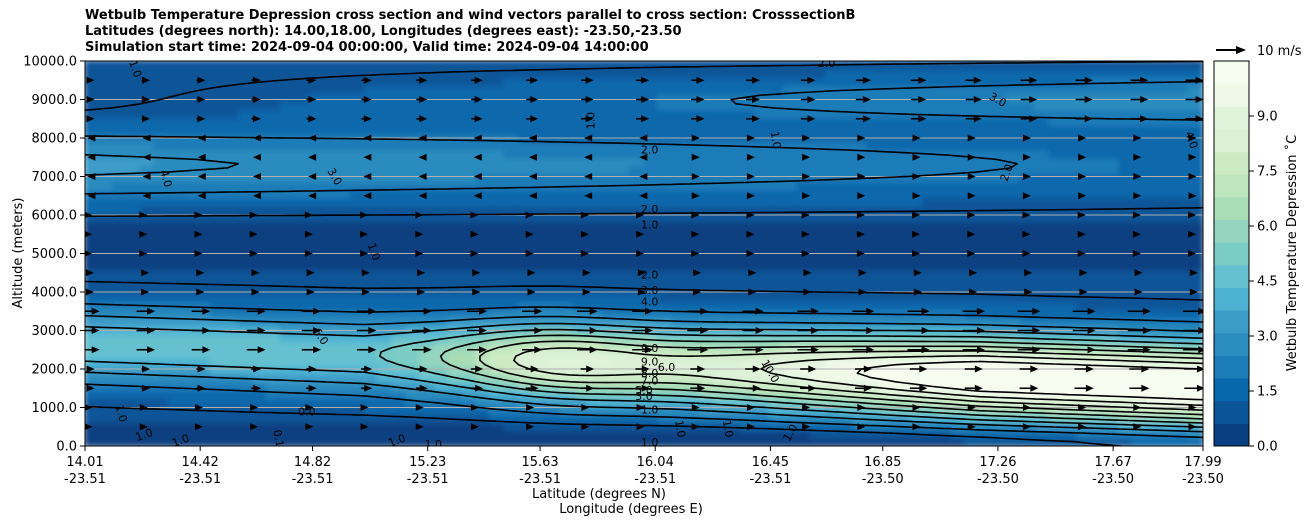 The height and width of the screenshot is (526, 1312). I want to click on colorbar-tick-label: 7.5, so click(1267, 172).